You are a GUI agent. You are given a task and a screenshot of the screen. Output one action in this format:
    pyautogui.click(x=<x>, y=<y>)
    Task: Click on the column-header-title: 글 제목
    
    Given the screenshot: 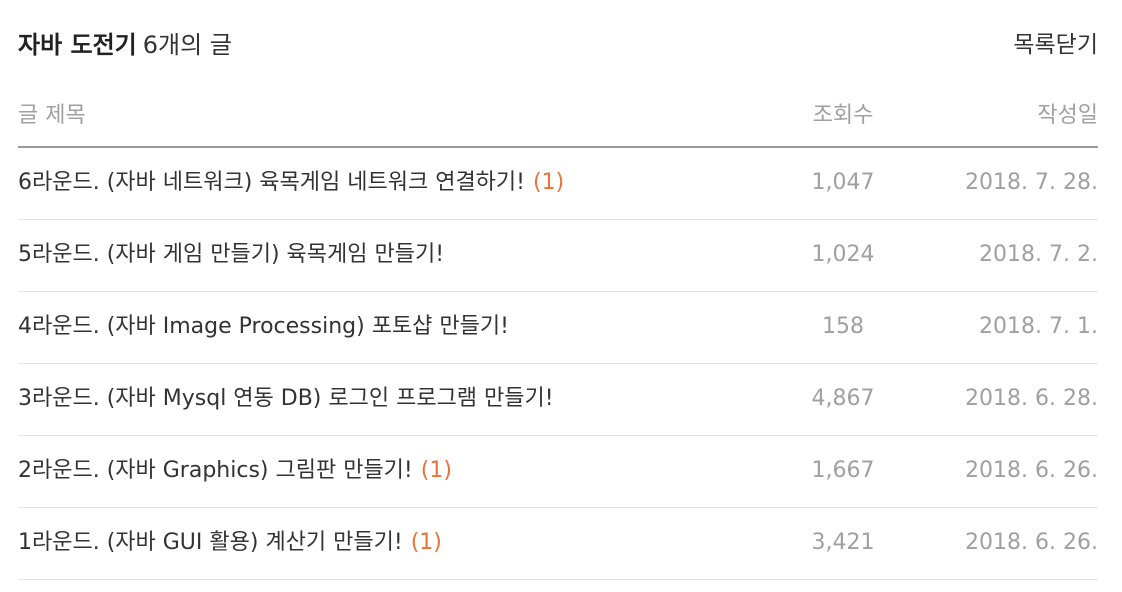 What is the action you would take?
    pyautogui.click(x=52, y=115)
    